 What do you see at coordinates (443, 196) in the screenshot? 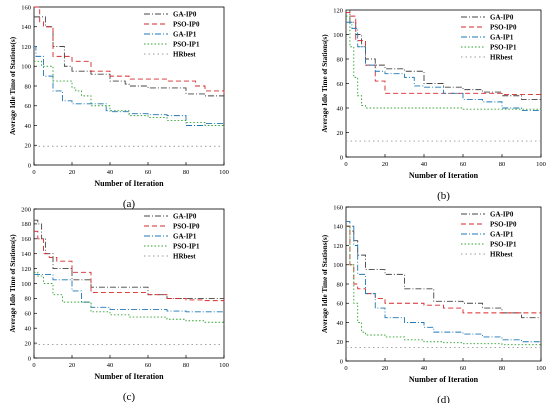
I see `panel-label: (b)` at bounding box center [443, 196].